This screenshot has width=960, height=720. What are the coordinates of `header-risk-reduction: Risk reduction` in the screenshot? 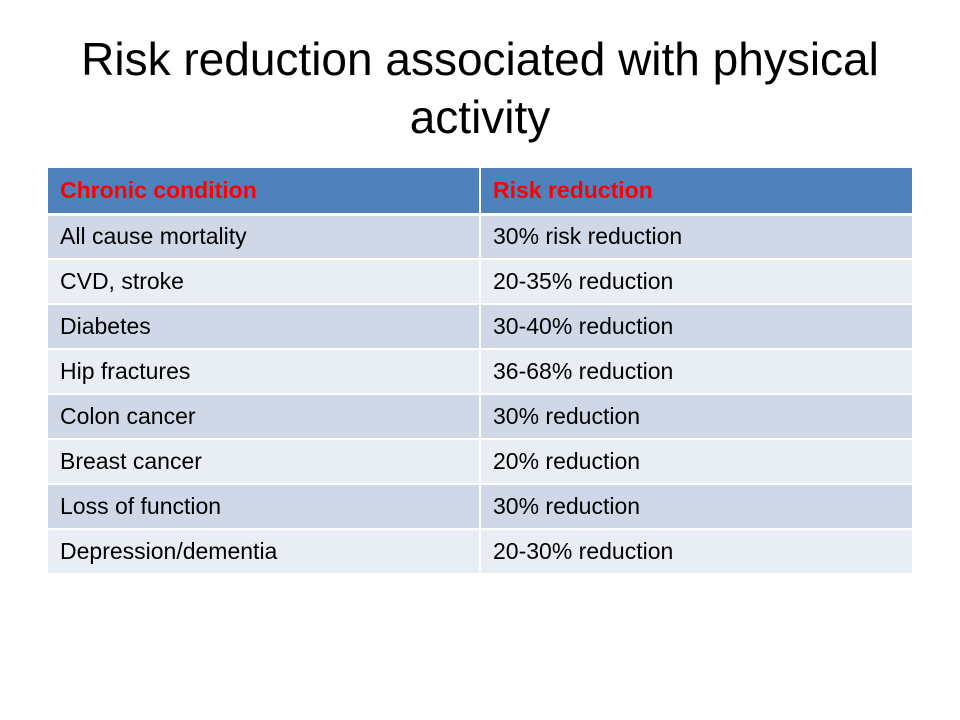 It's located at (696, 192).